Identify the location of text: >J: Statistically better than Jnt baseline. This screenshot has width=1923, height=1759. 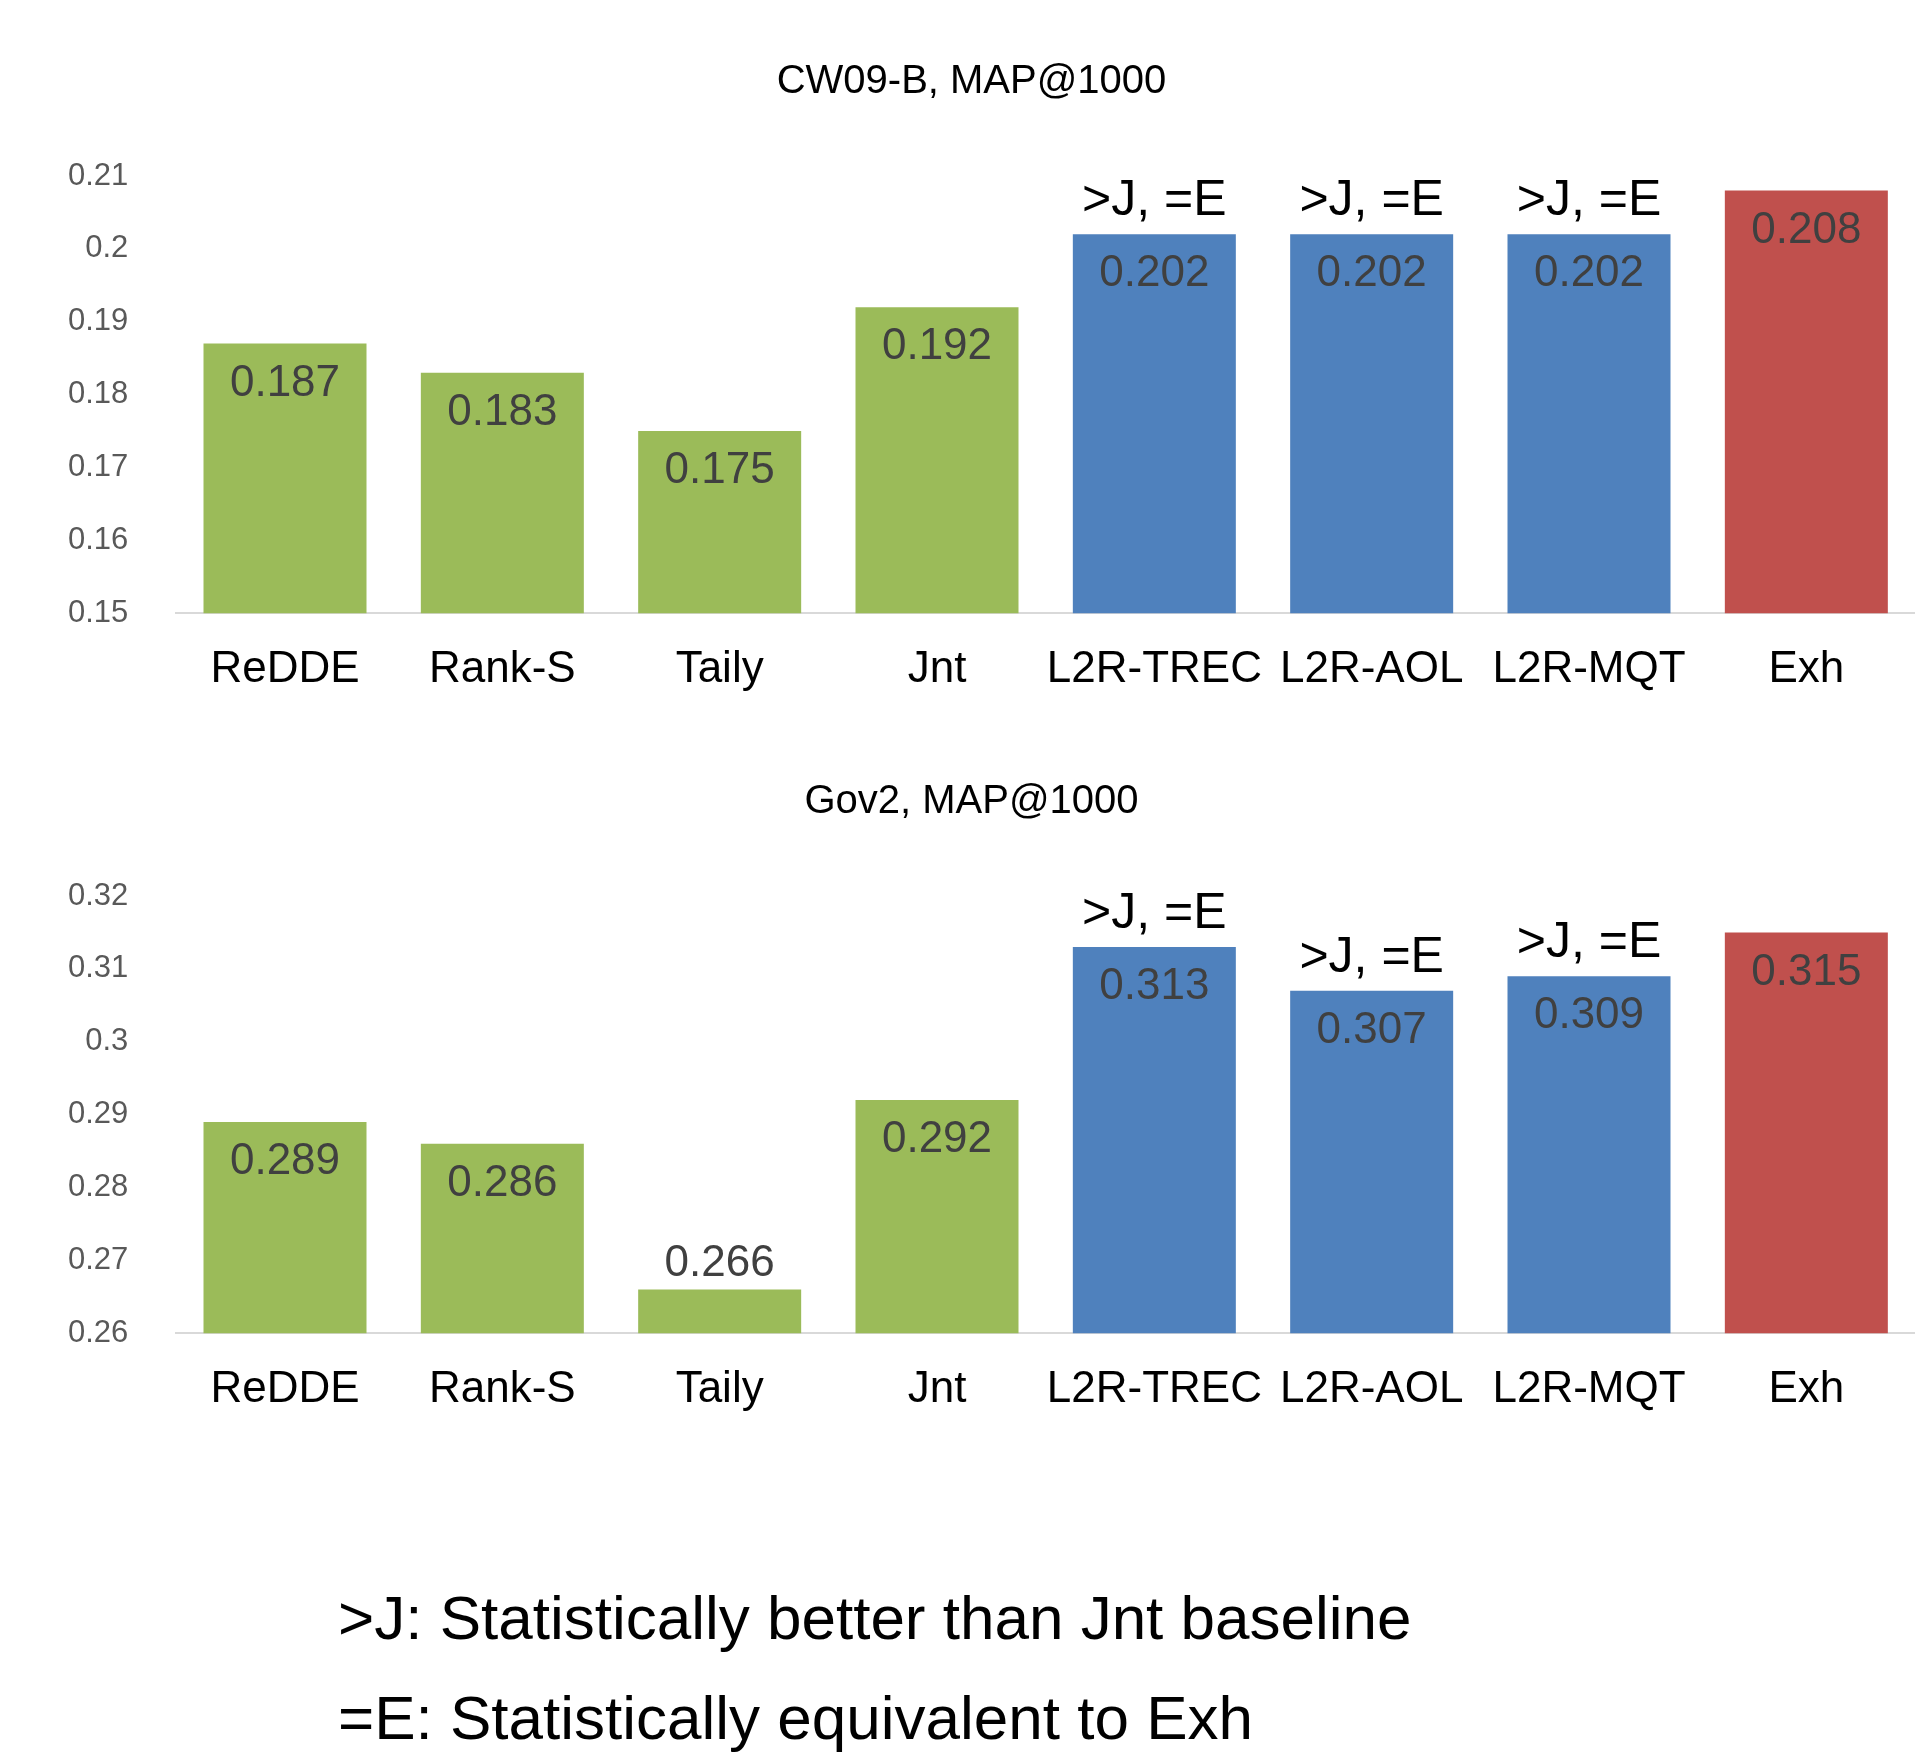
(875, 1618).